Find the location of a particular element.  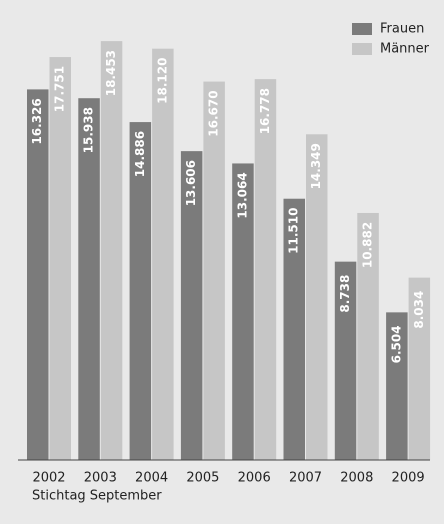

value-label: 6.504 is located at coordinates (396, 344).